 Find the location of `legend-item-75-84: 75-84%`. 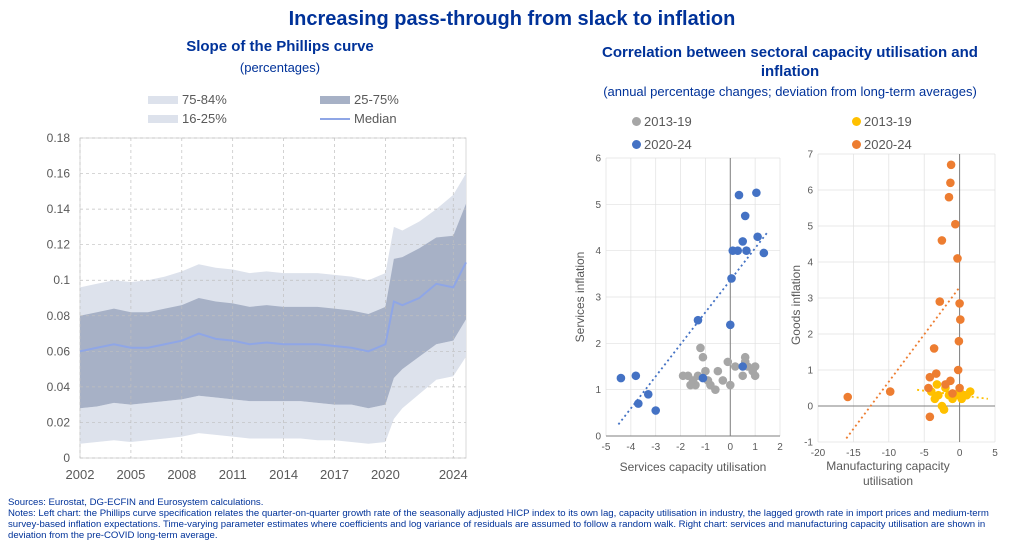

legend-item-75-84: 75-84% is located at coordinates (187, 99).